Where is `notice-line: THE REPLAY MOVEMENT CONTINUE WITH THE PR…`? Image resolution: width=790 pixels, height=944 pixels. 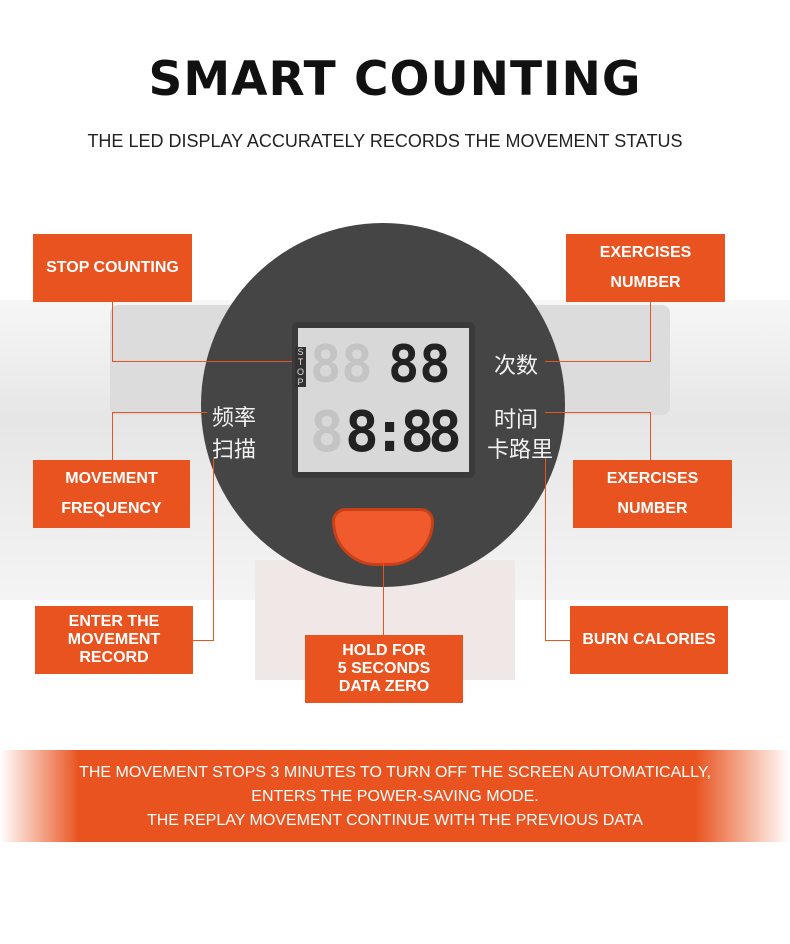
notice-line: THE REPLAY MOVEMENT CONTINUE WITH THE PR… is located at coordinates (395, 820).